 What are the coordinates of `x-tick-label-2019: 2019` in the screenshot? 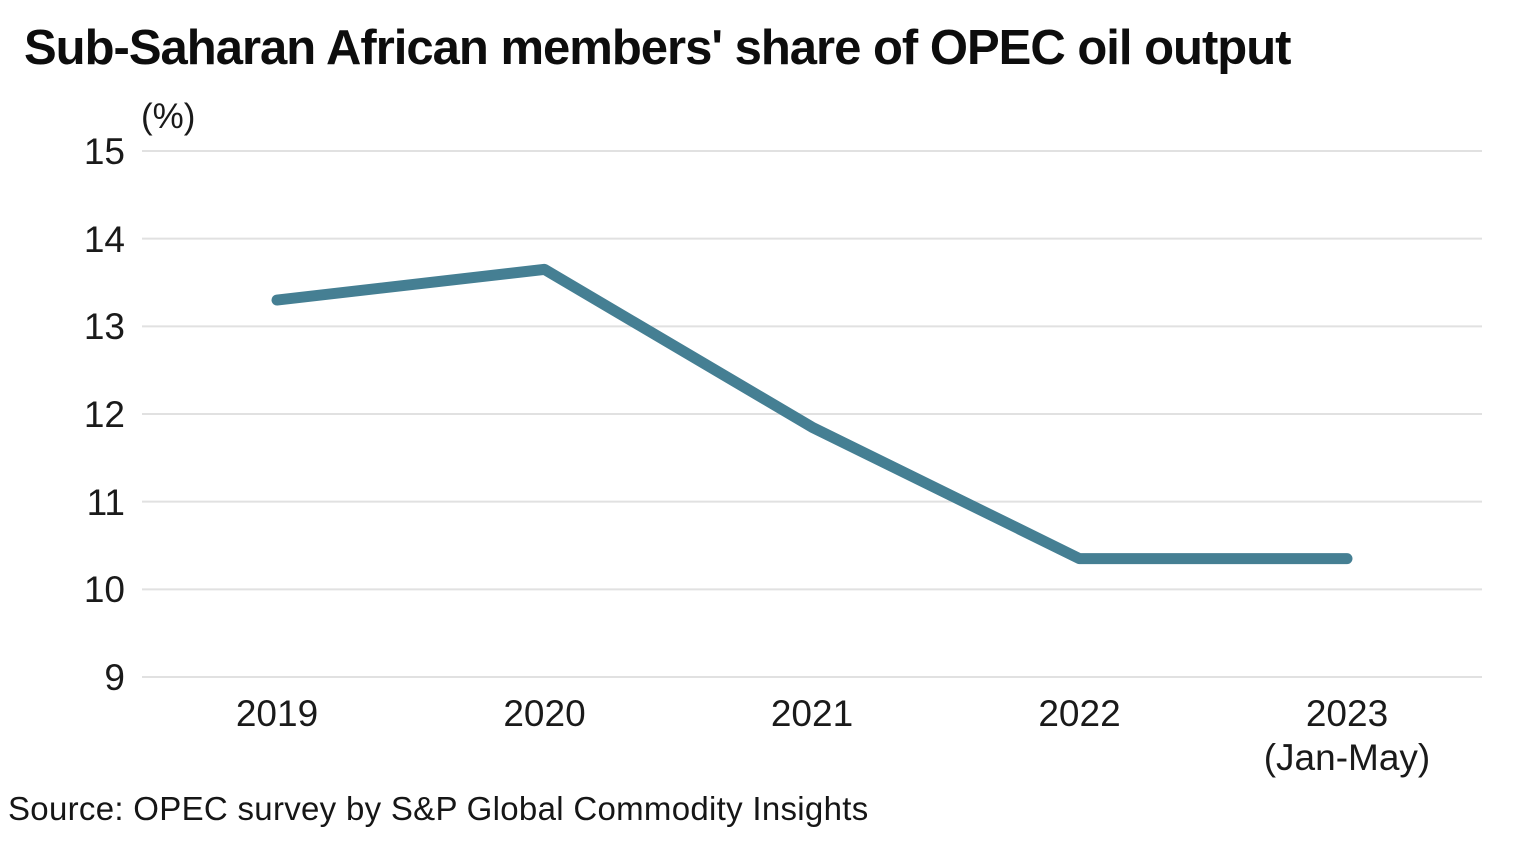 It's located at (277, 714).